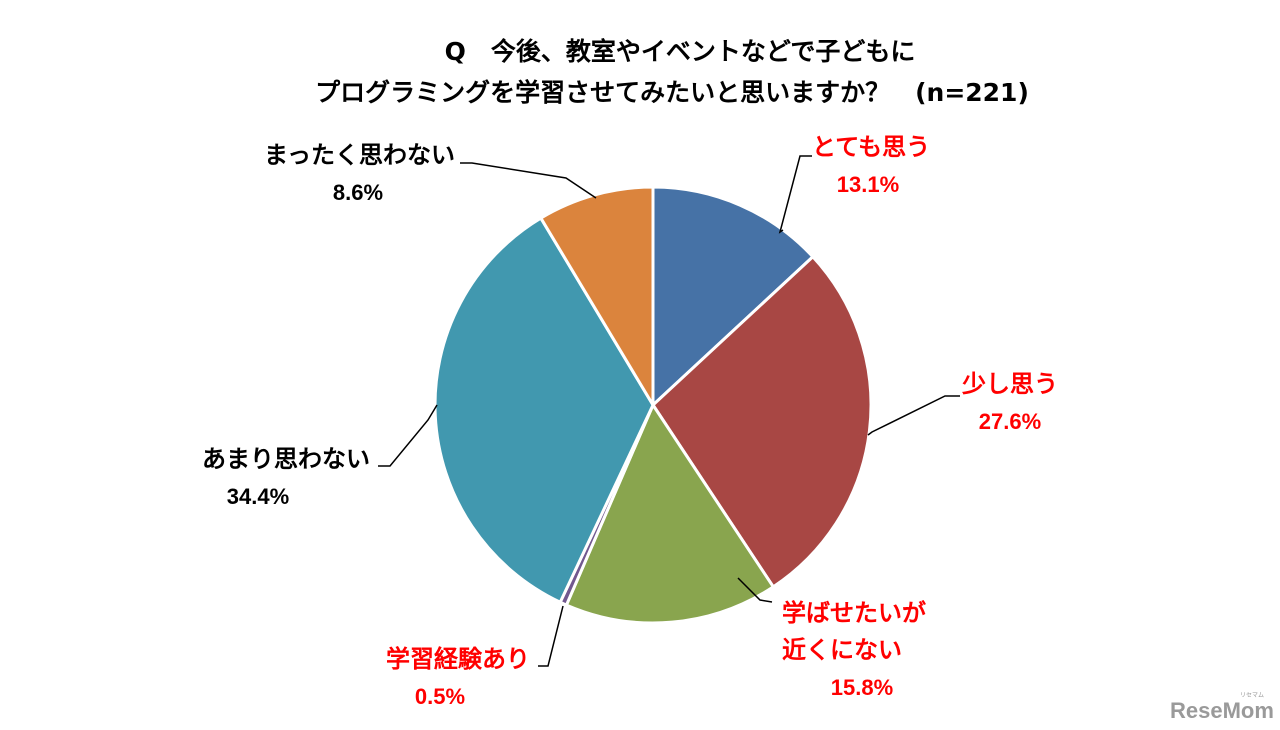 Image resolution: width=1280 pixels, height=730 pixels. Describe the element at coordinates (672, 92) in the screenshot. I see `chart-title-line2: プログラミングを学習させてみたいと思いますか？ (n=221)` at that location.